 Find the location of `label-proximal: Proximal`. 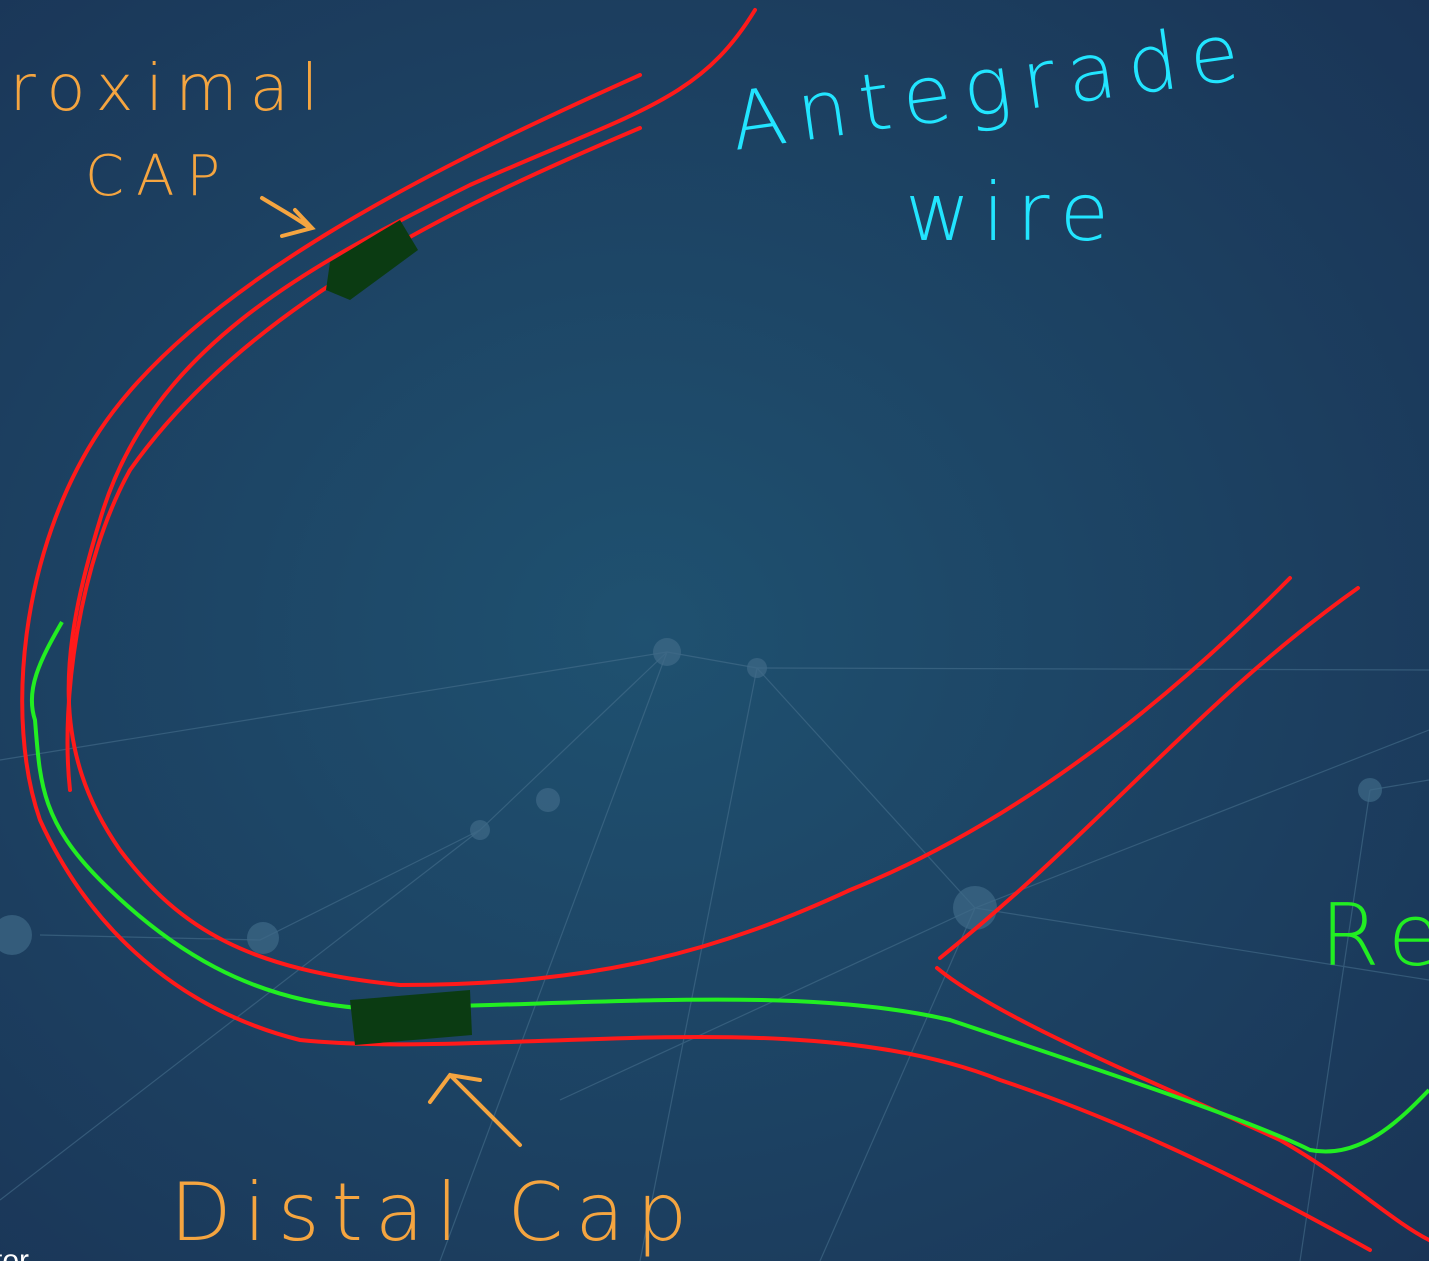

label-proximal: Proximal is located at coordinates (165, 89).